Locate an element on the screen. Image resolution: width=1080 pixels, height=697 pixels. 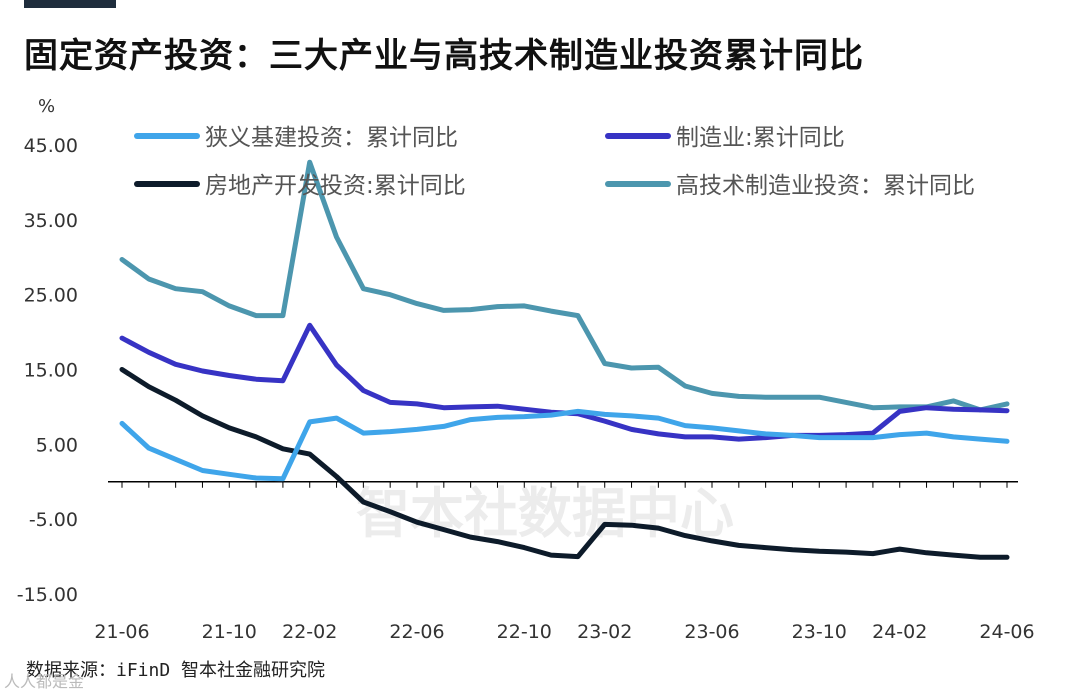
x-tick-label: 23-10 is located at coordinates (819, 632).